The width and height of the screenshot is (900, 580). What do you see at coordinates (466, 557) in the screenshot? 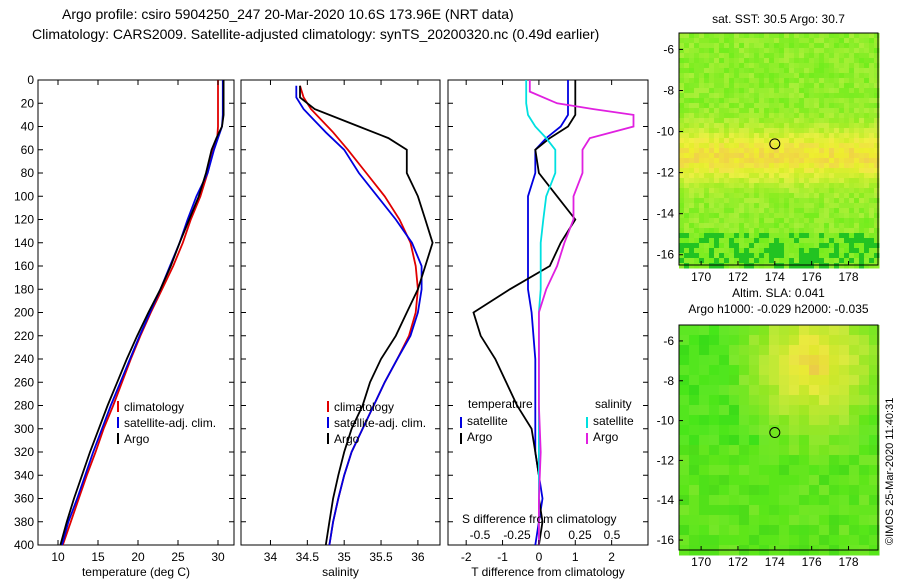
I see `difference-xtick-label: -2` at bounding box center [466, 557].